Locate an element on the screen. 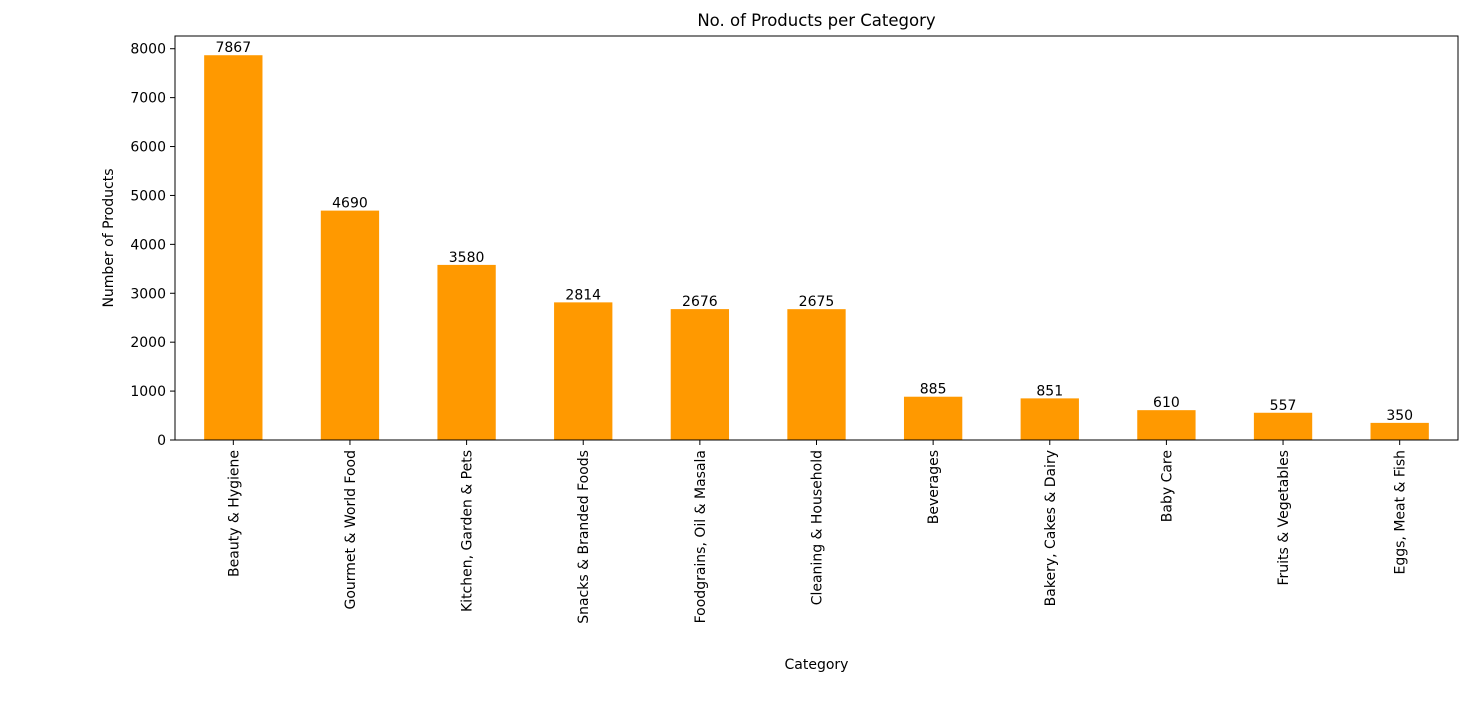 This screenshot has height=707, width=1480. bar-value-label-3: 2814 is located at coordinates (583, 295).